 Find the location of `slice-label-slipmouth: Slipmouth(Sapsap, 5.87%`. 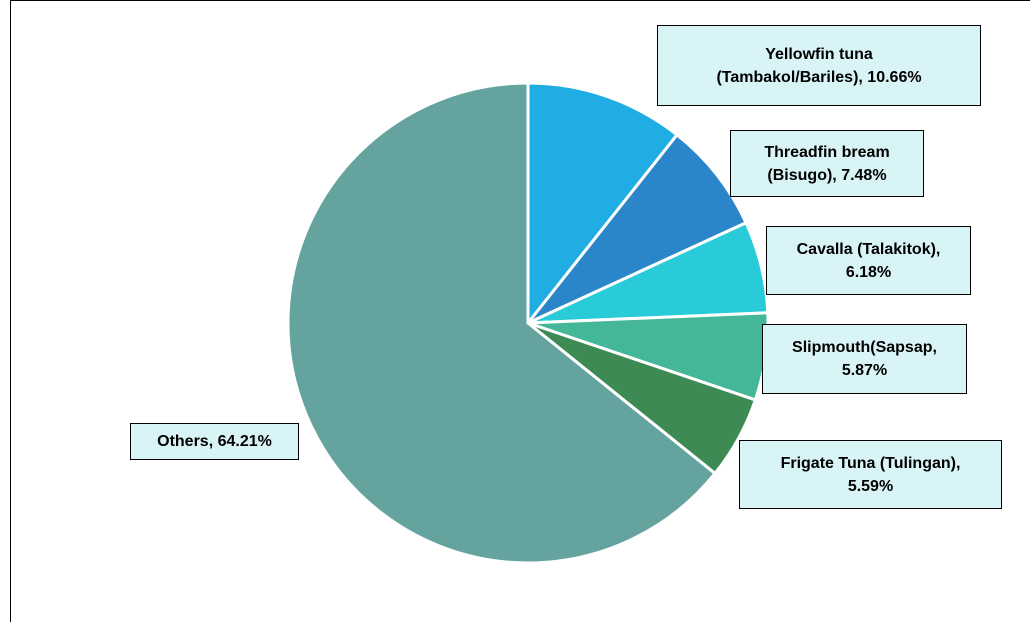

slice-label-slipmouth: Slipmouth(Sapsap, 5.87% is located at coordinates (864, 359).